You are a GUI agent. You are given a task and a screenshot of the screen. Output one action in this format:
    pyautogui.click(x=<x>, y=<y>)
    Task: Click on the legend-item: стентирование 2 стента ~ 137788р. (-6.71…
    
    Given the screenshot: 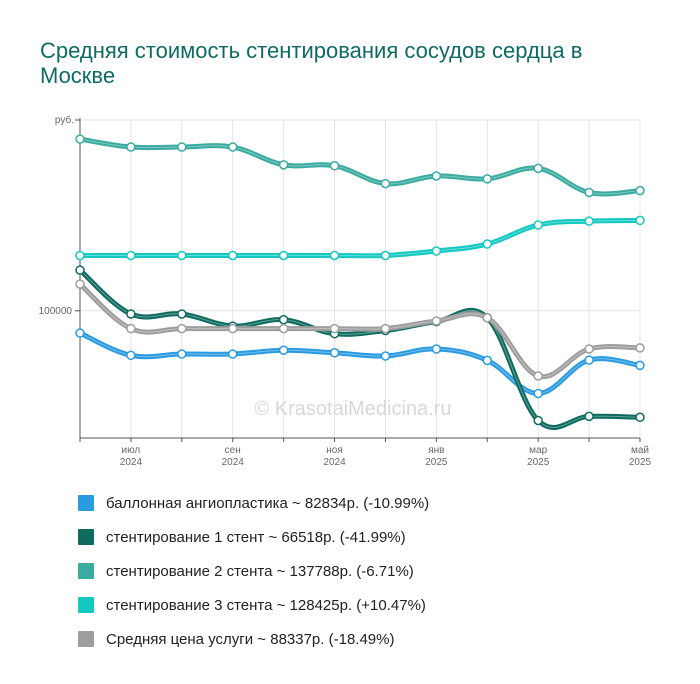 What is the action you would take?
    pyautogui.click(x=253, y=571)
    